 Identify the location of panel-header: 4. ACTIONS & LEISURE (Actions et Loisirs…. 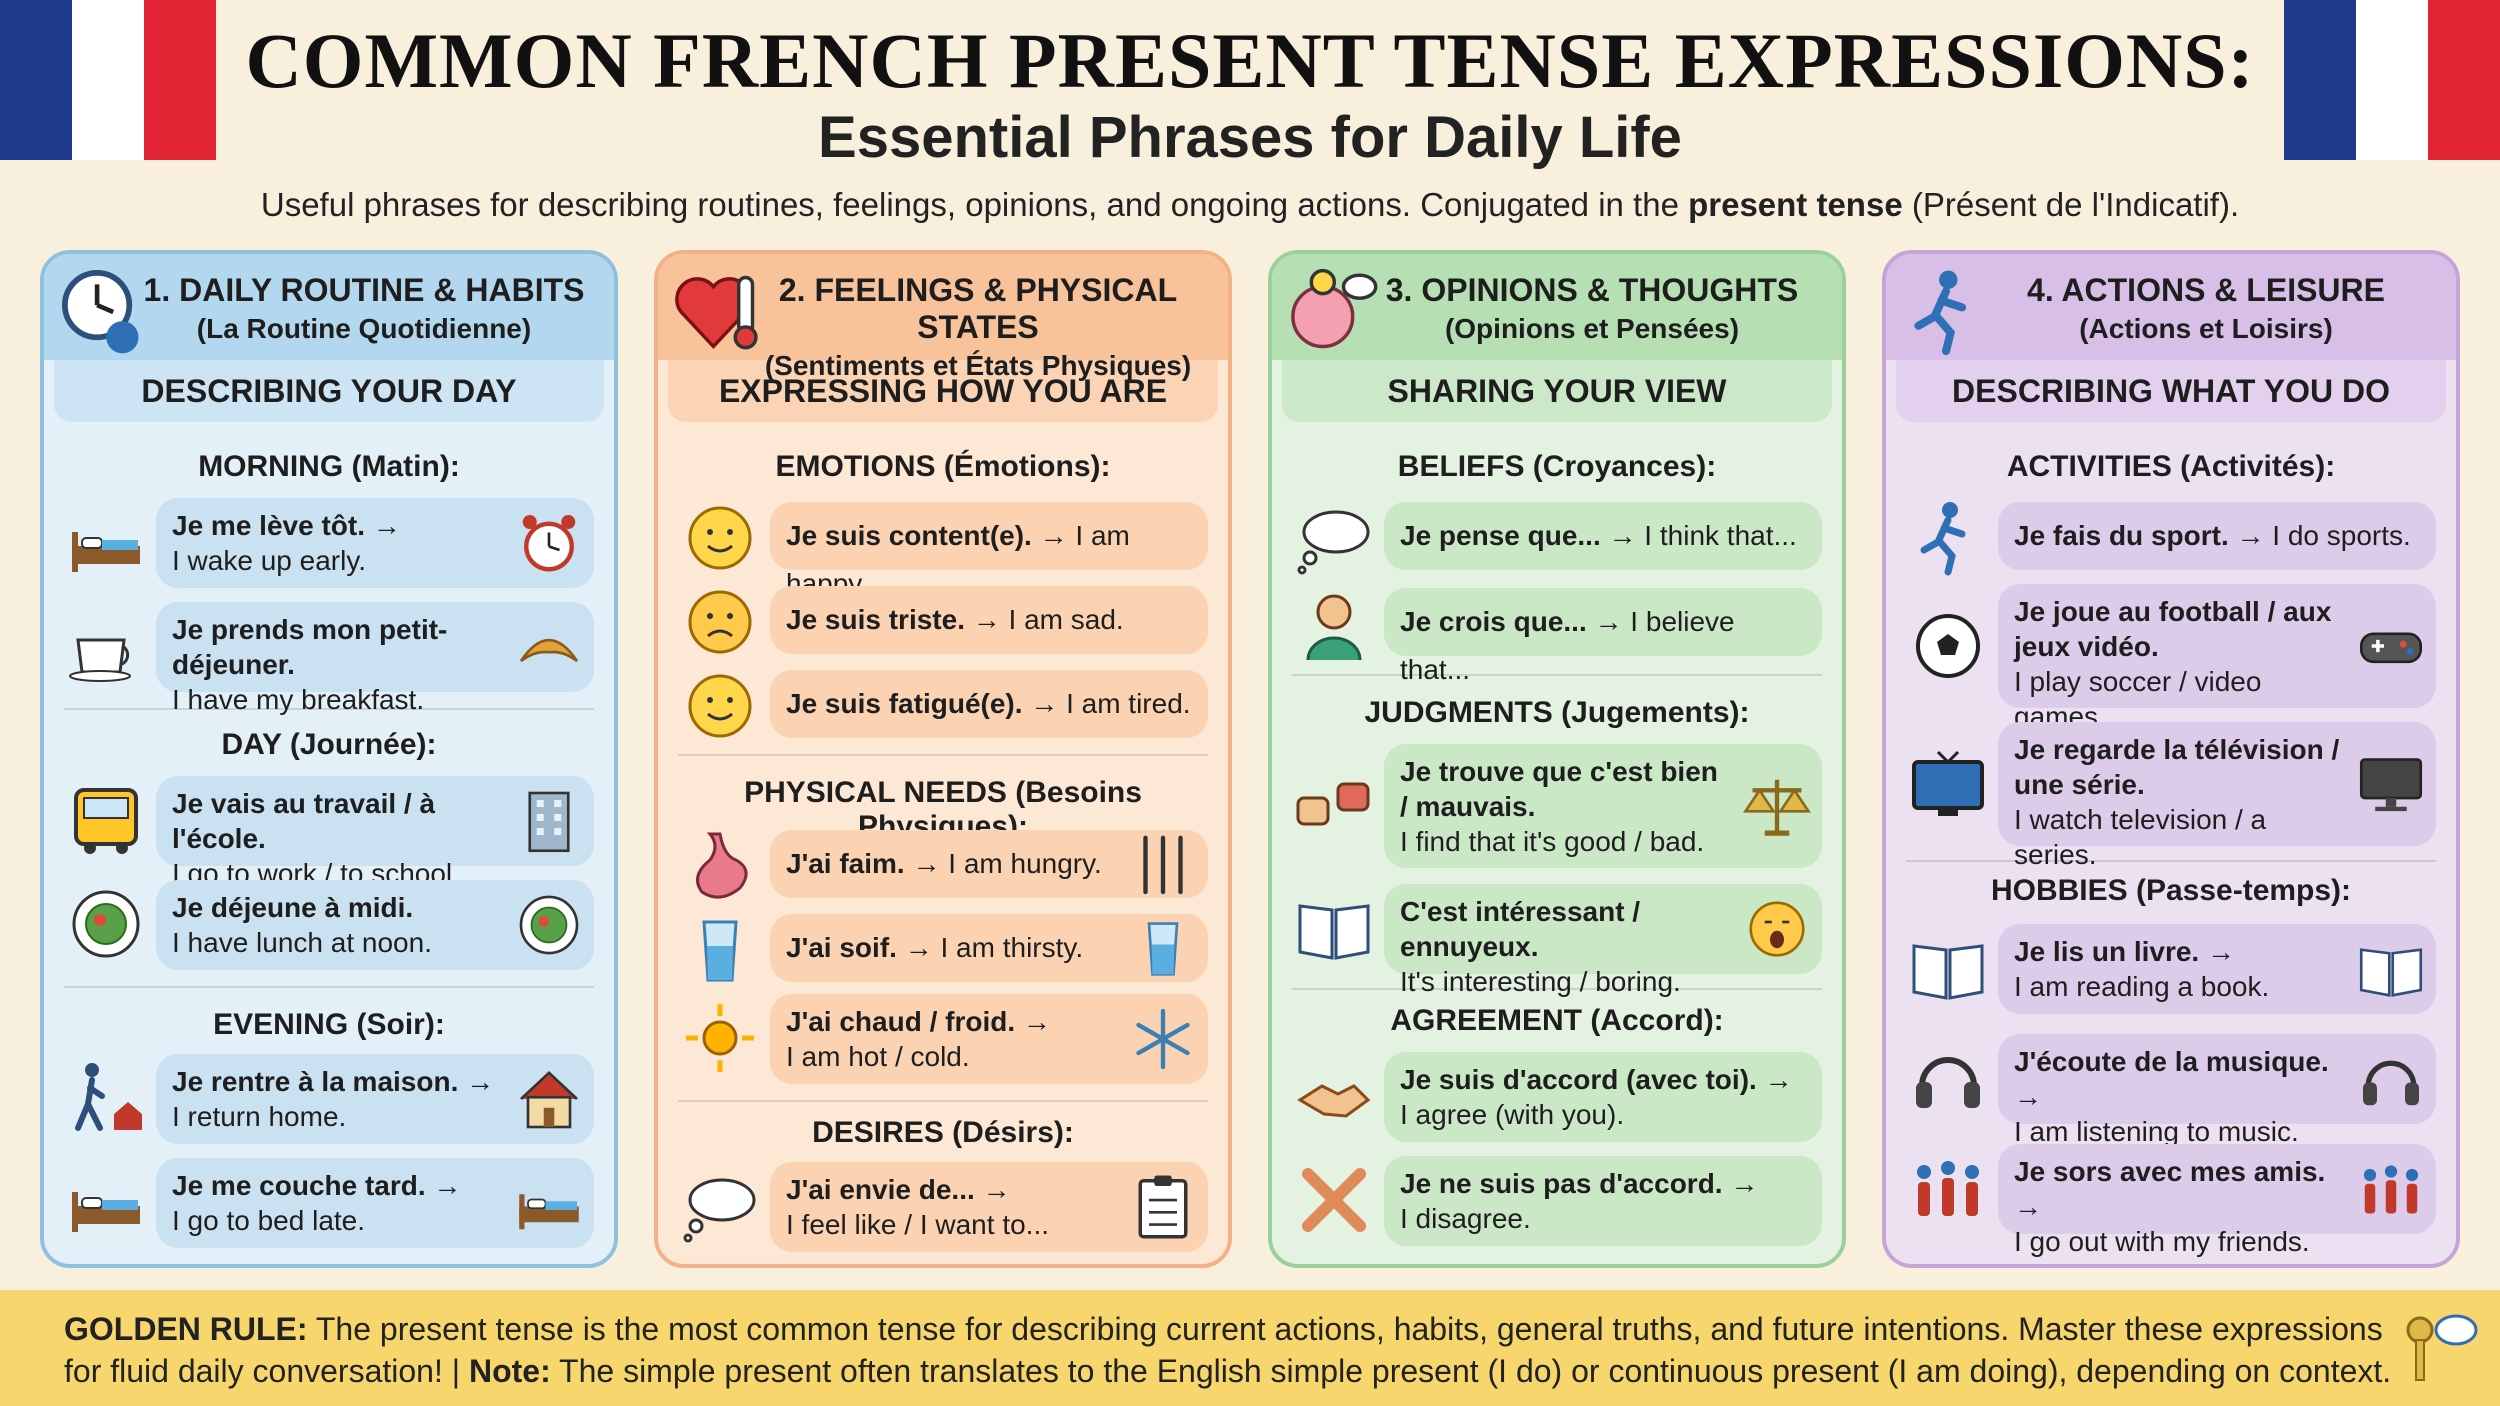
(2171, 307).